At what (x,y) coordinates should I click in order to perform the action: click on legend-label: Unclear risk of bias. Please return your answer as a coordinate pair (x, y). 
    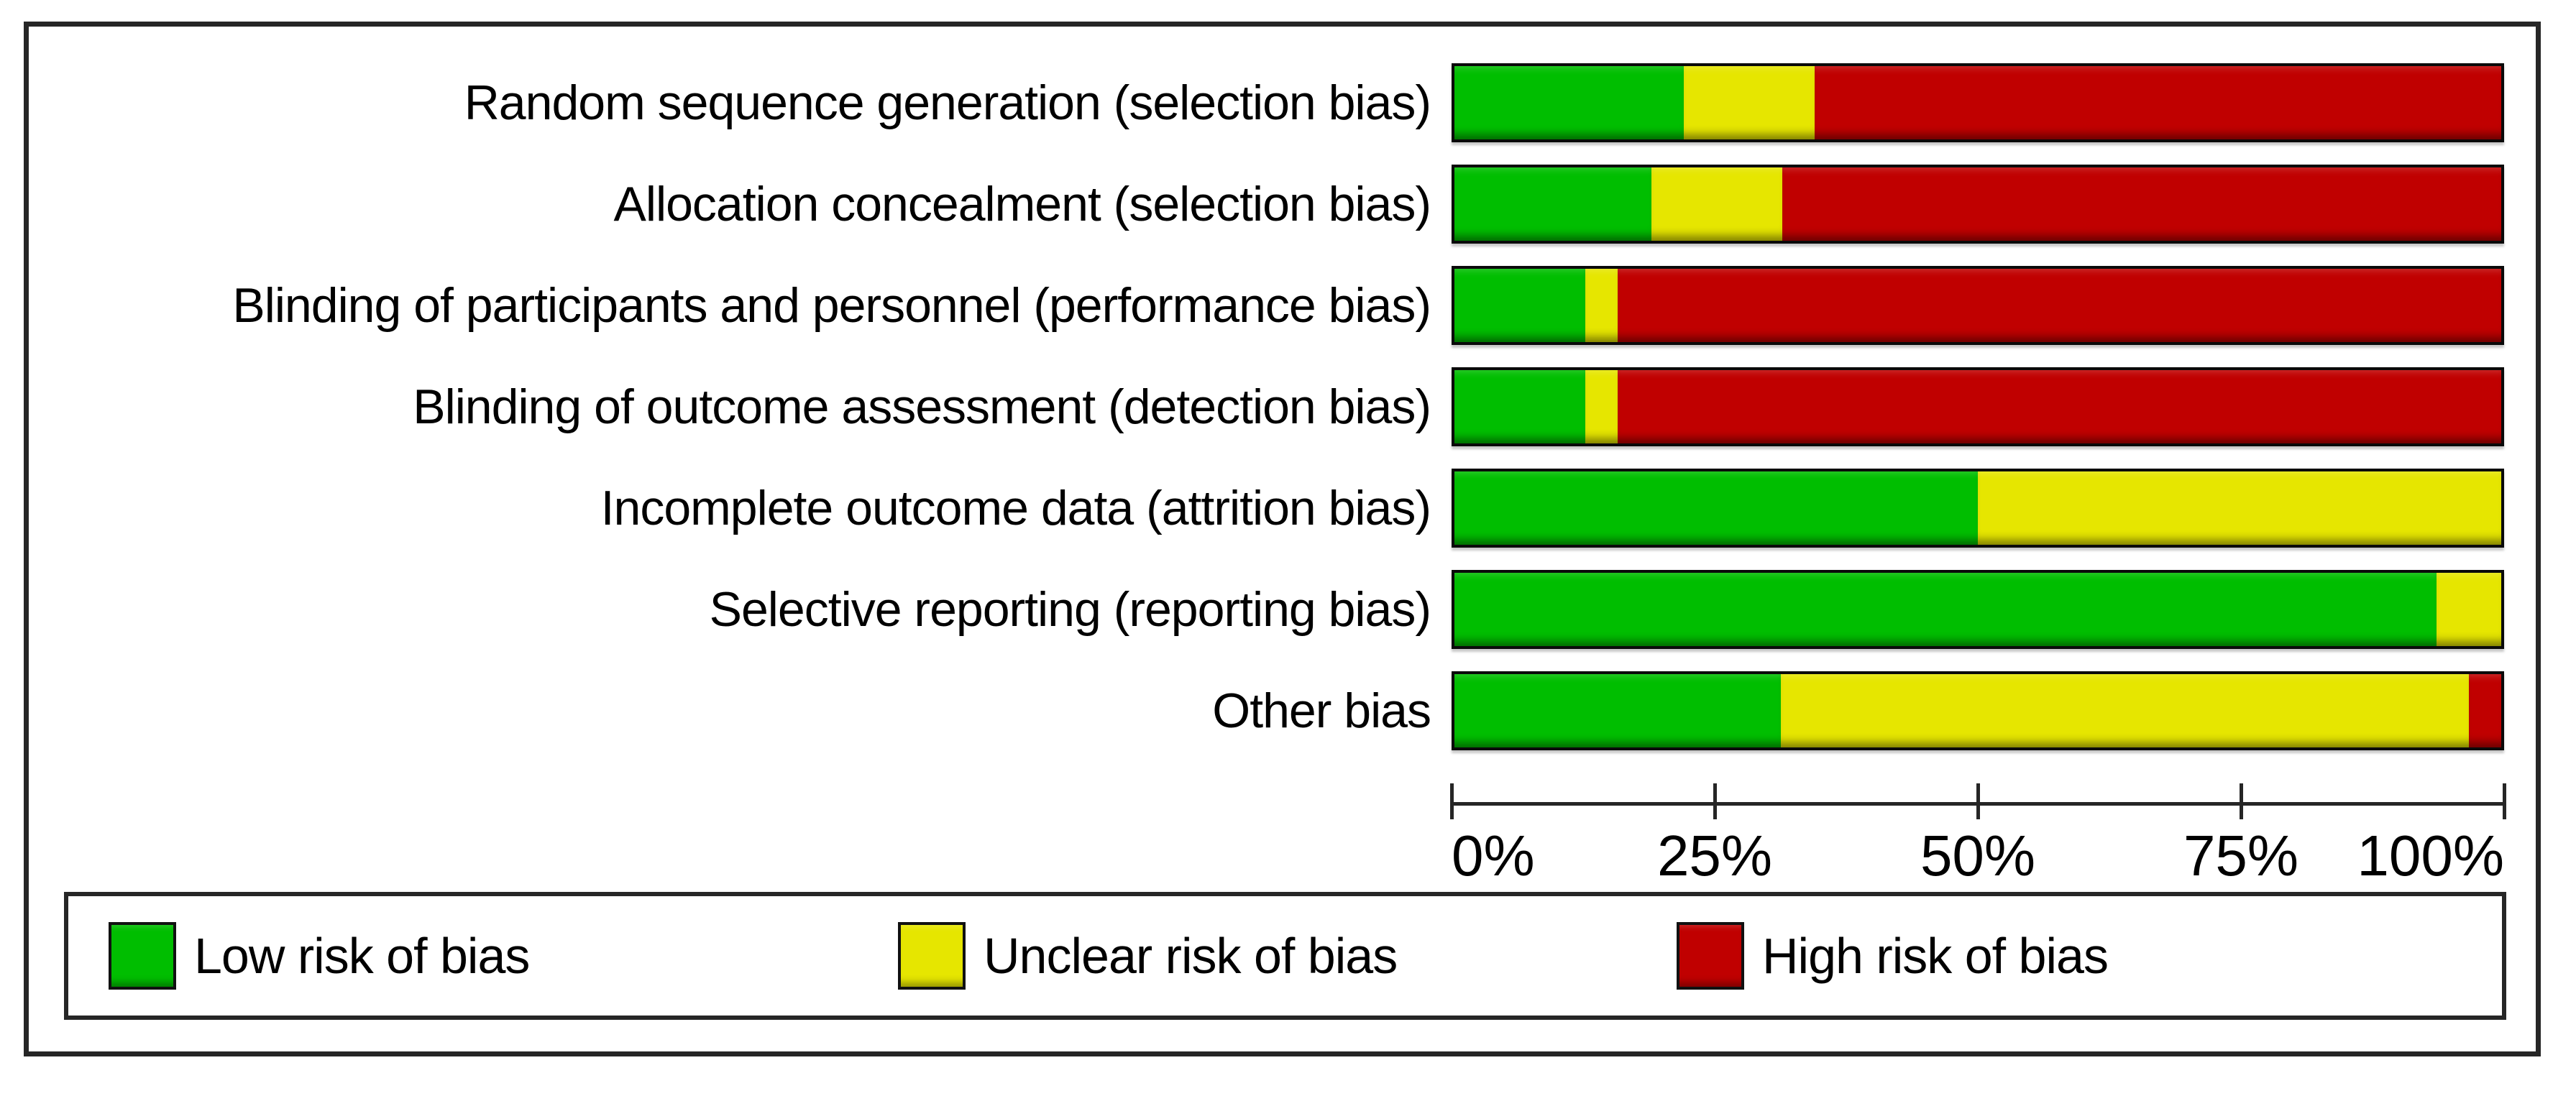
    Looking at the image, I should click on (1191, 956).